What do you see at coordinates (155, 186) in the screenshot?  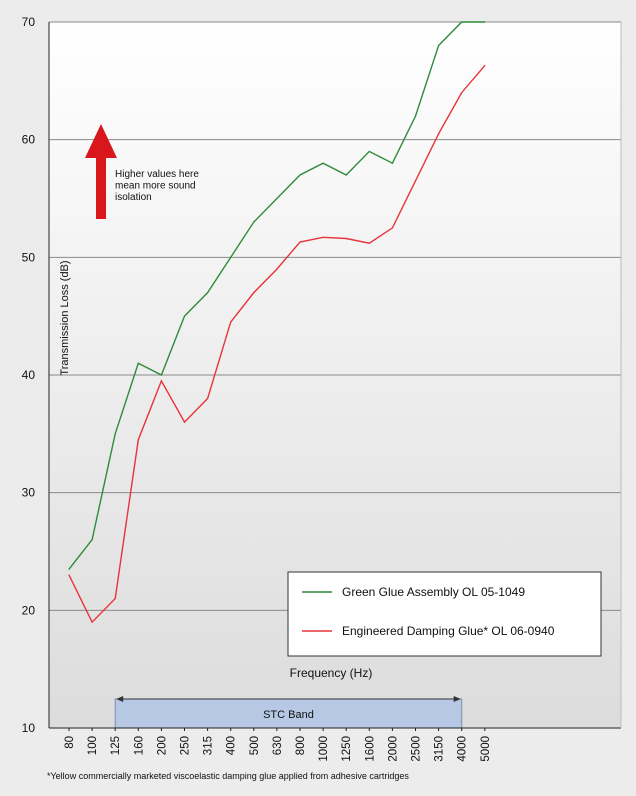 I see `annotation-text-line: mean more sound` at bounding box center [155, 186].